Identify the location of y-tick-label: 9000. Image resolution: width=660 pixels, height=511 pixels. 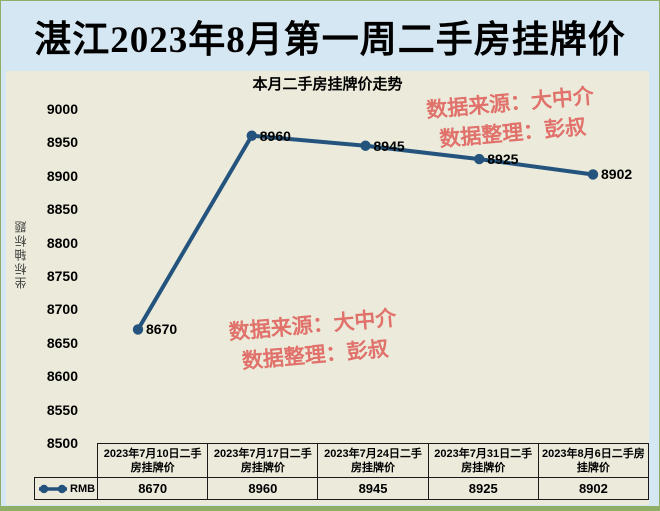
(62, 109).